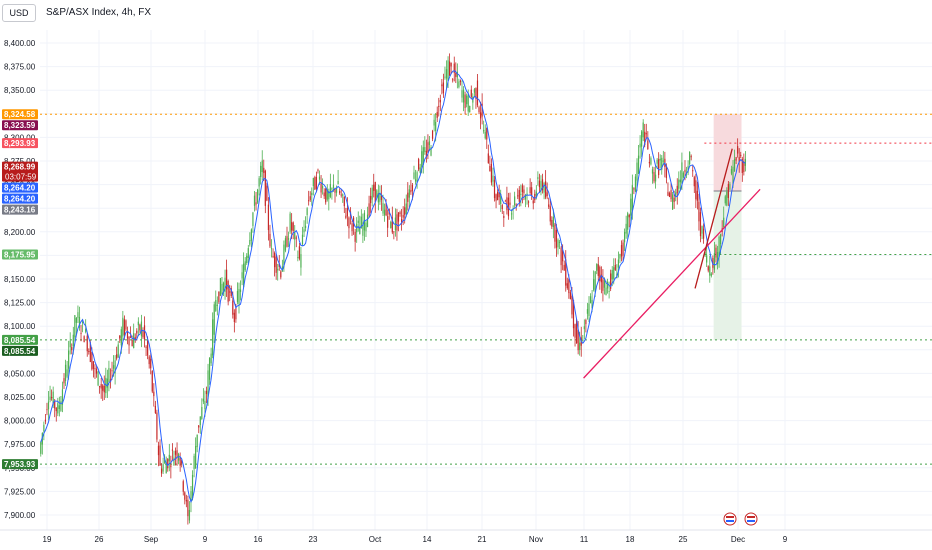  What do you see at coordinates (151, 539) in the screenshot?
I see `x-tick-label: Sep` at bounding box center [151, 539].